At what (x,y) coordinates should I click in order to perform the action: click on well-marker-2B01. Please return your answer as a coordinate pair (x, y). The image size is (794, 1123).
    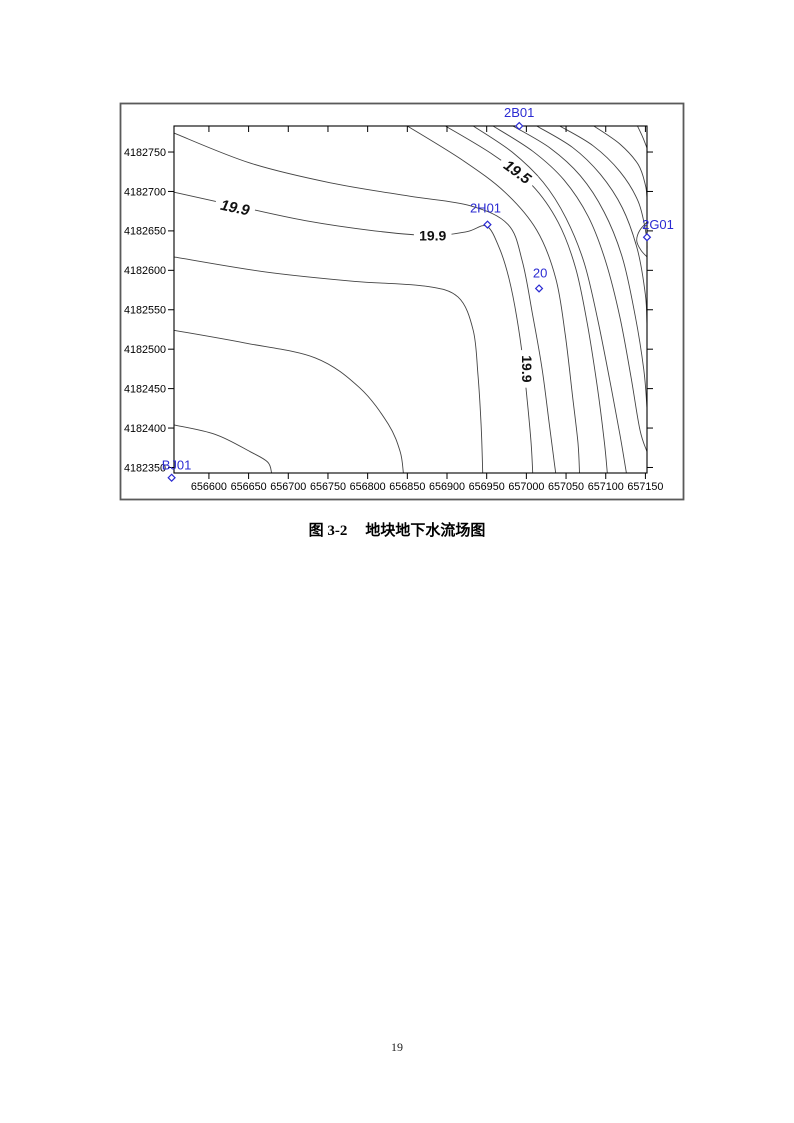
    Looking at the image, I should click on (519, 126).